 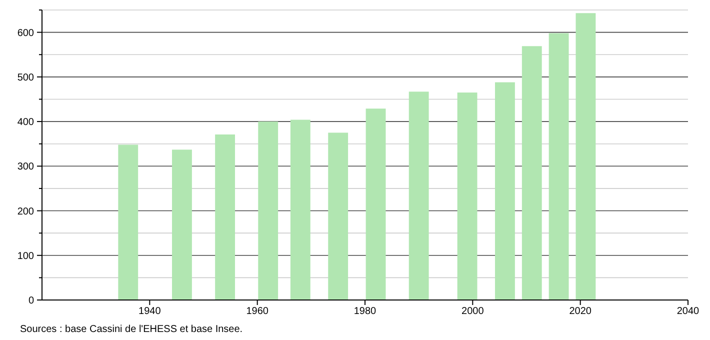 I want to click on y-tick-label: 400, so click(x=25, y=122).